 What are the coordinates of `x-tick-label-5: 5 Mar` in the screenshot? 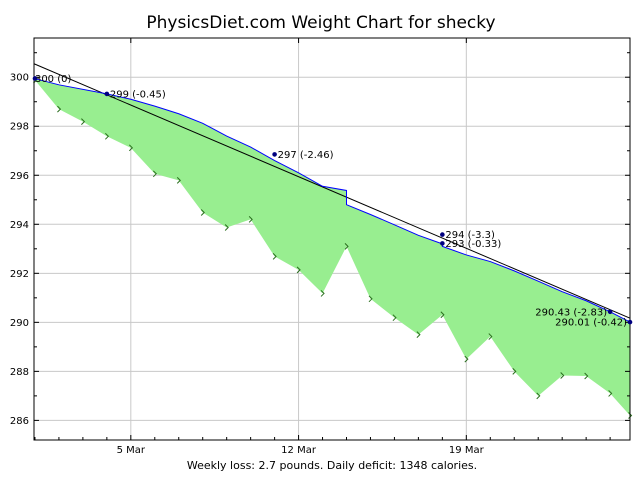 It's located at (131, 450).